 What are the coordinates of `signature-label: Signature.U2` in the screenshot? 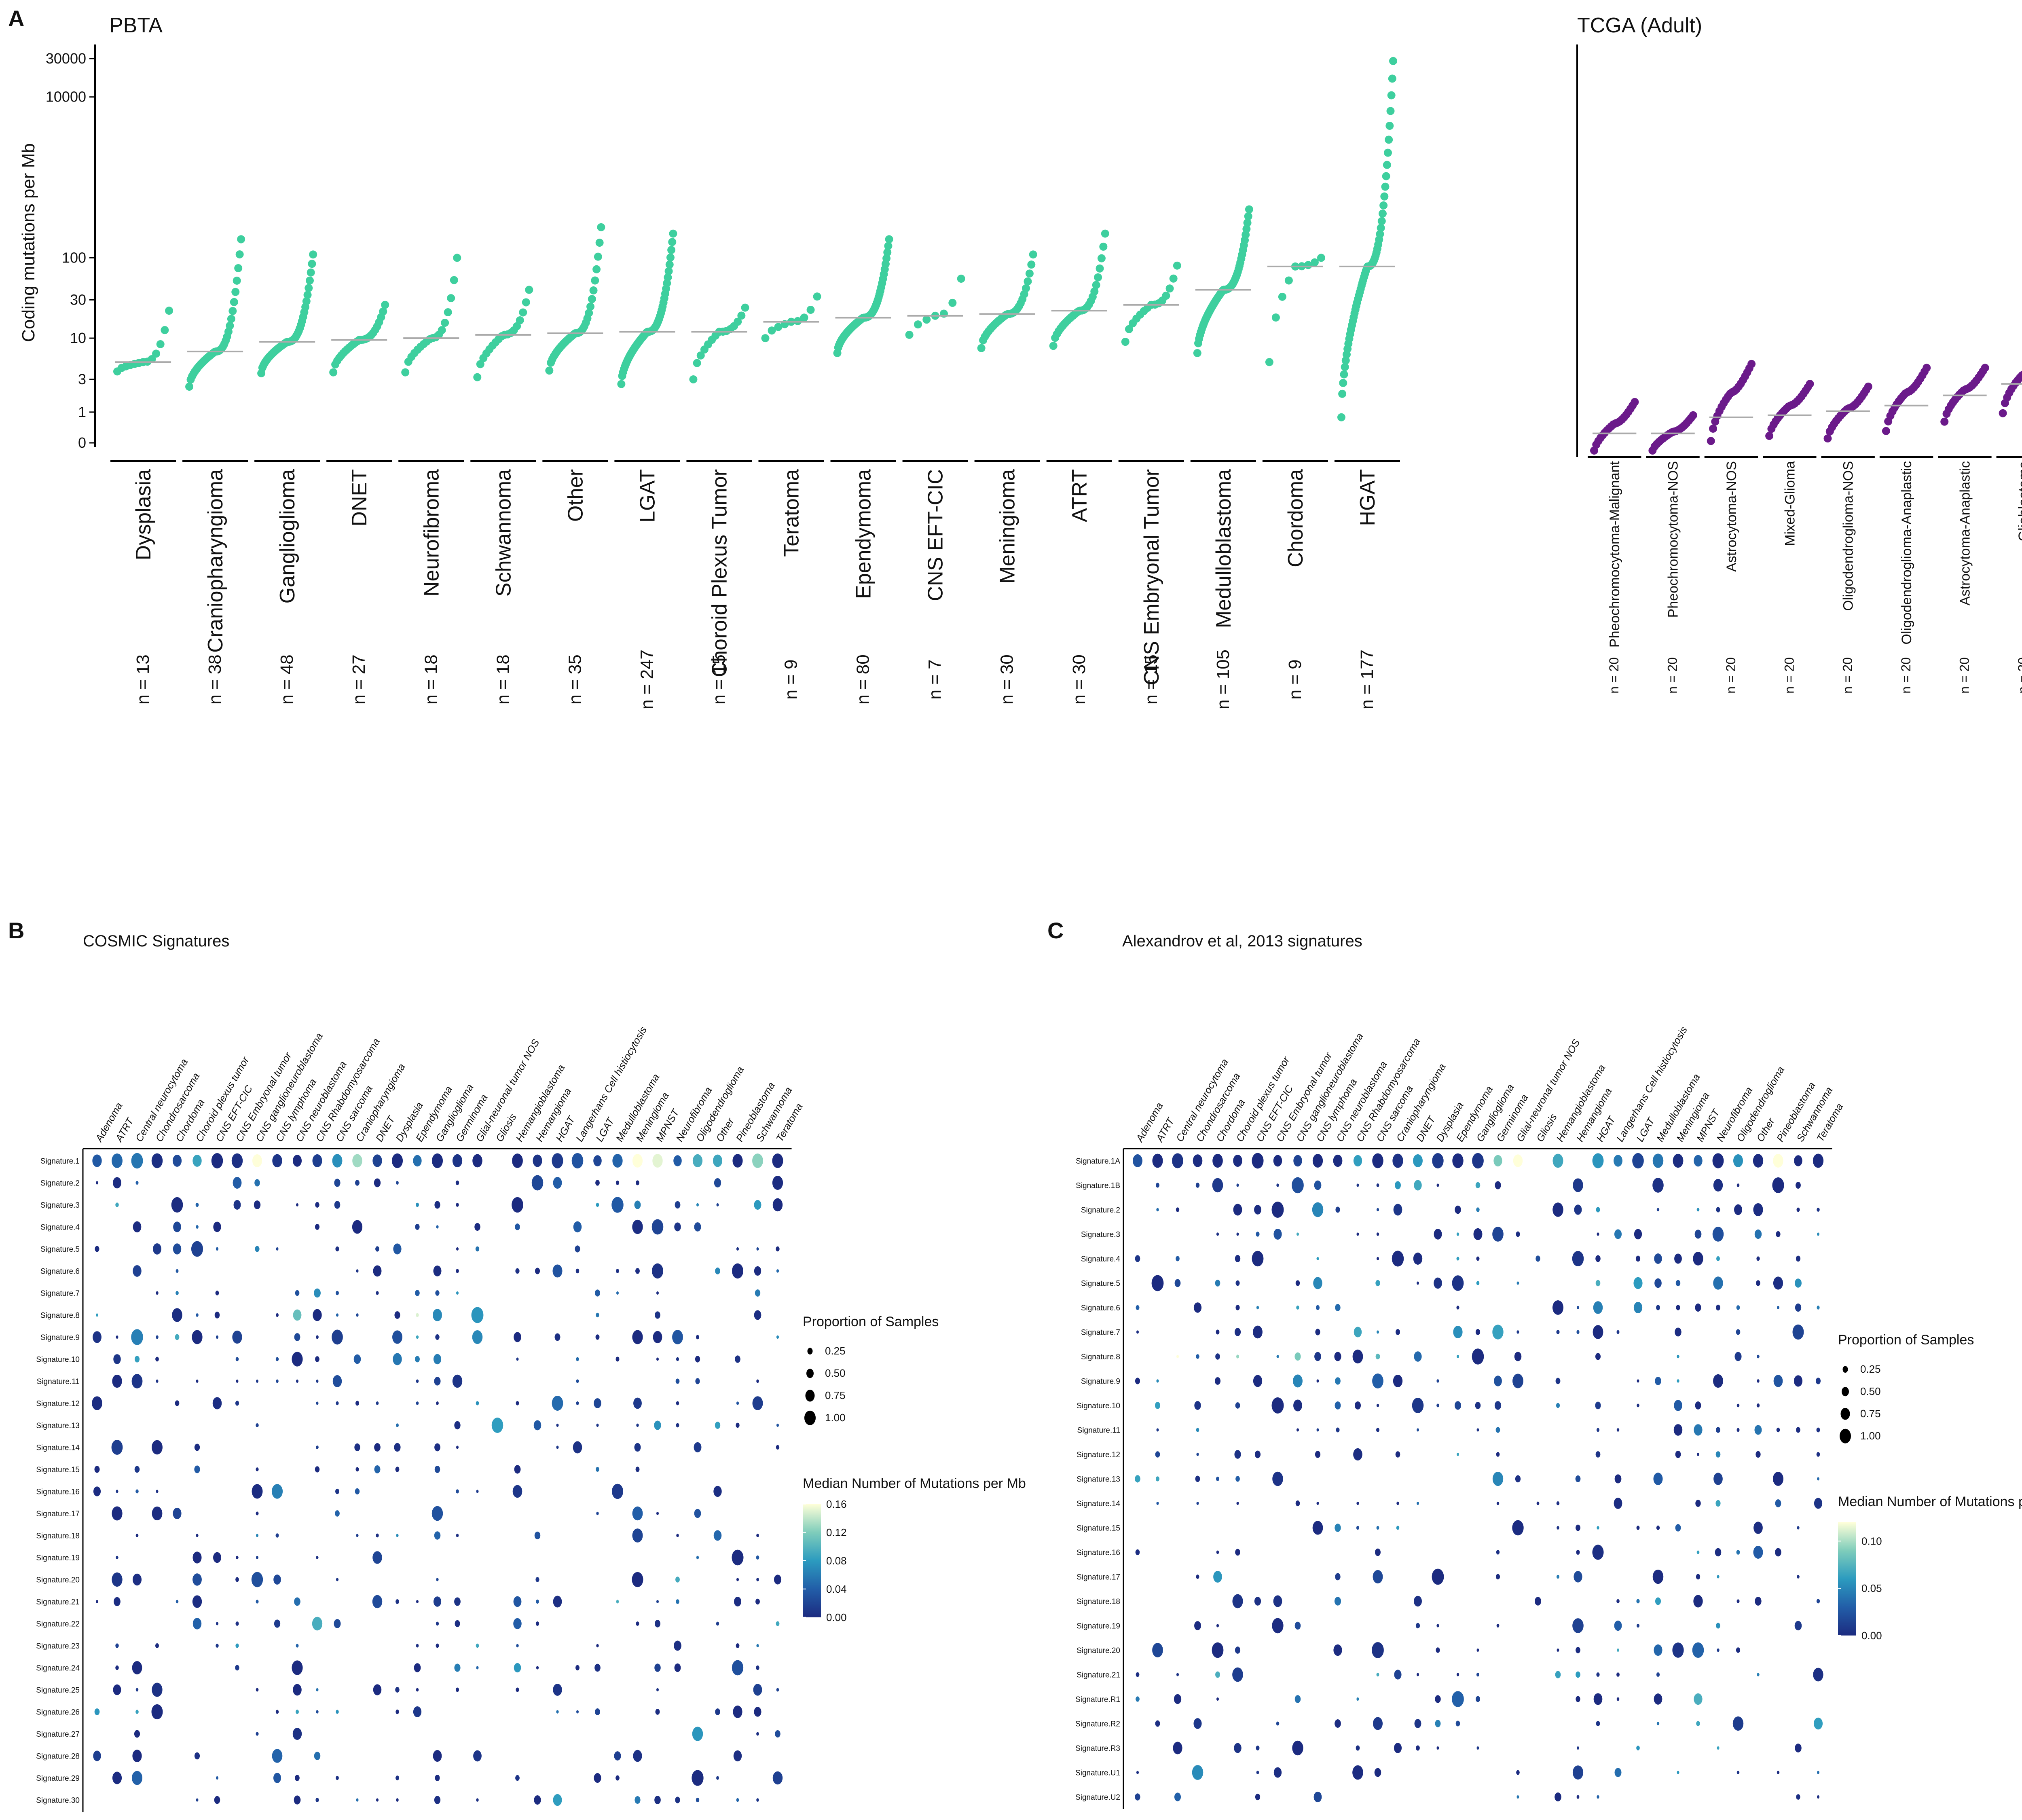 It's located at (1097, 1797).